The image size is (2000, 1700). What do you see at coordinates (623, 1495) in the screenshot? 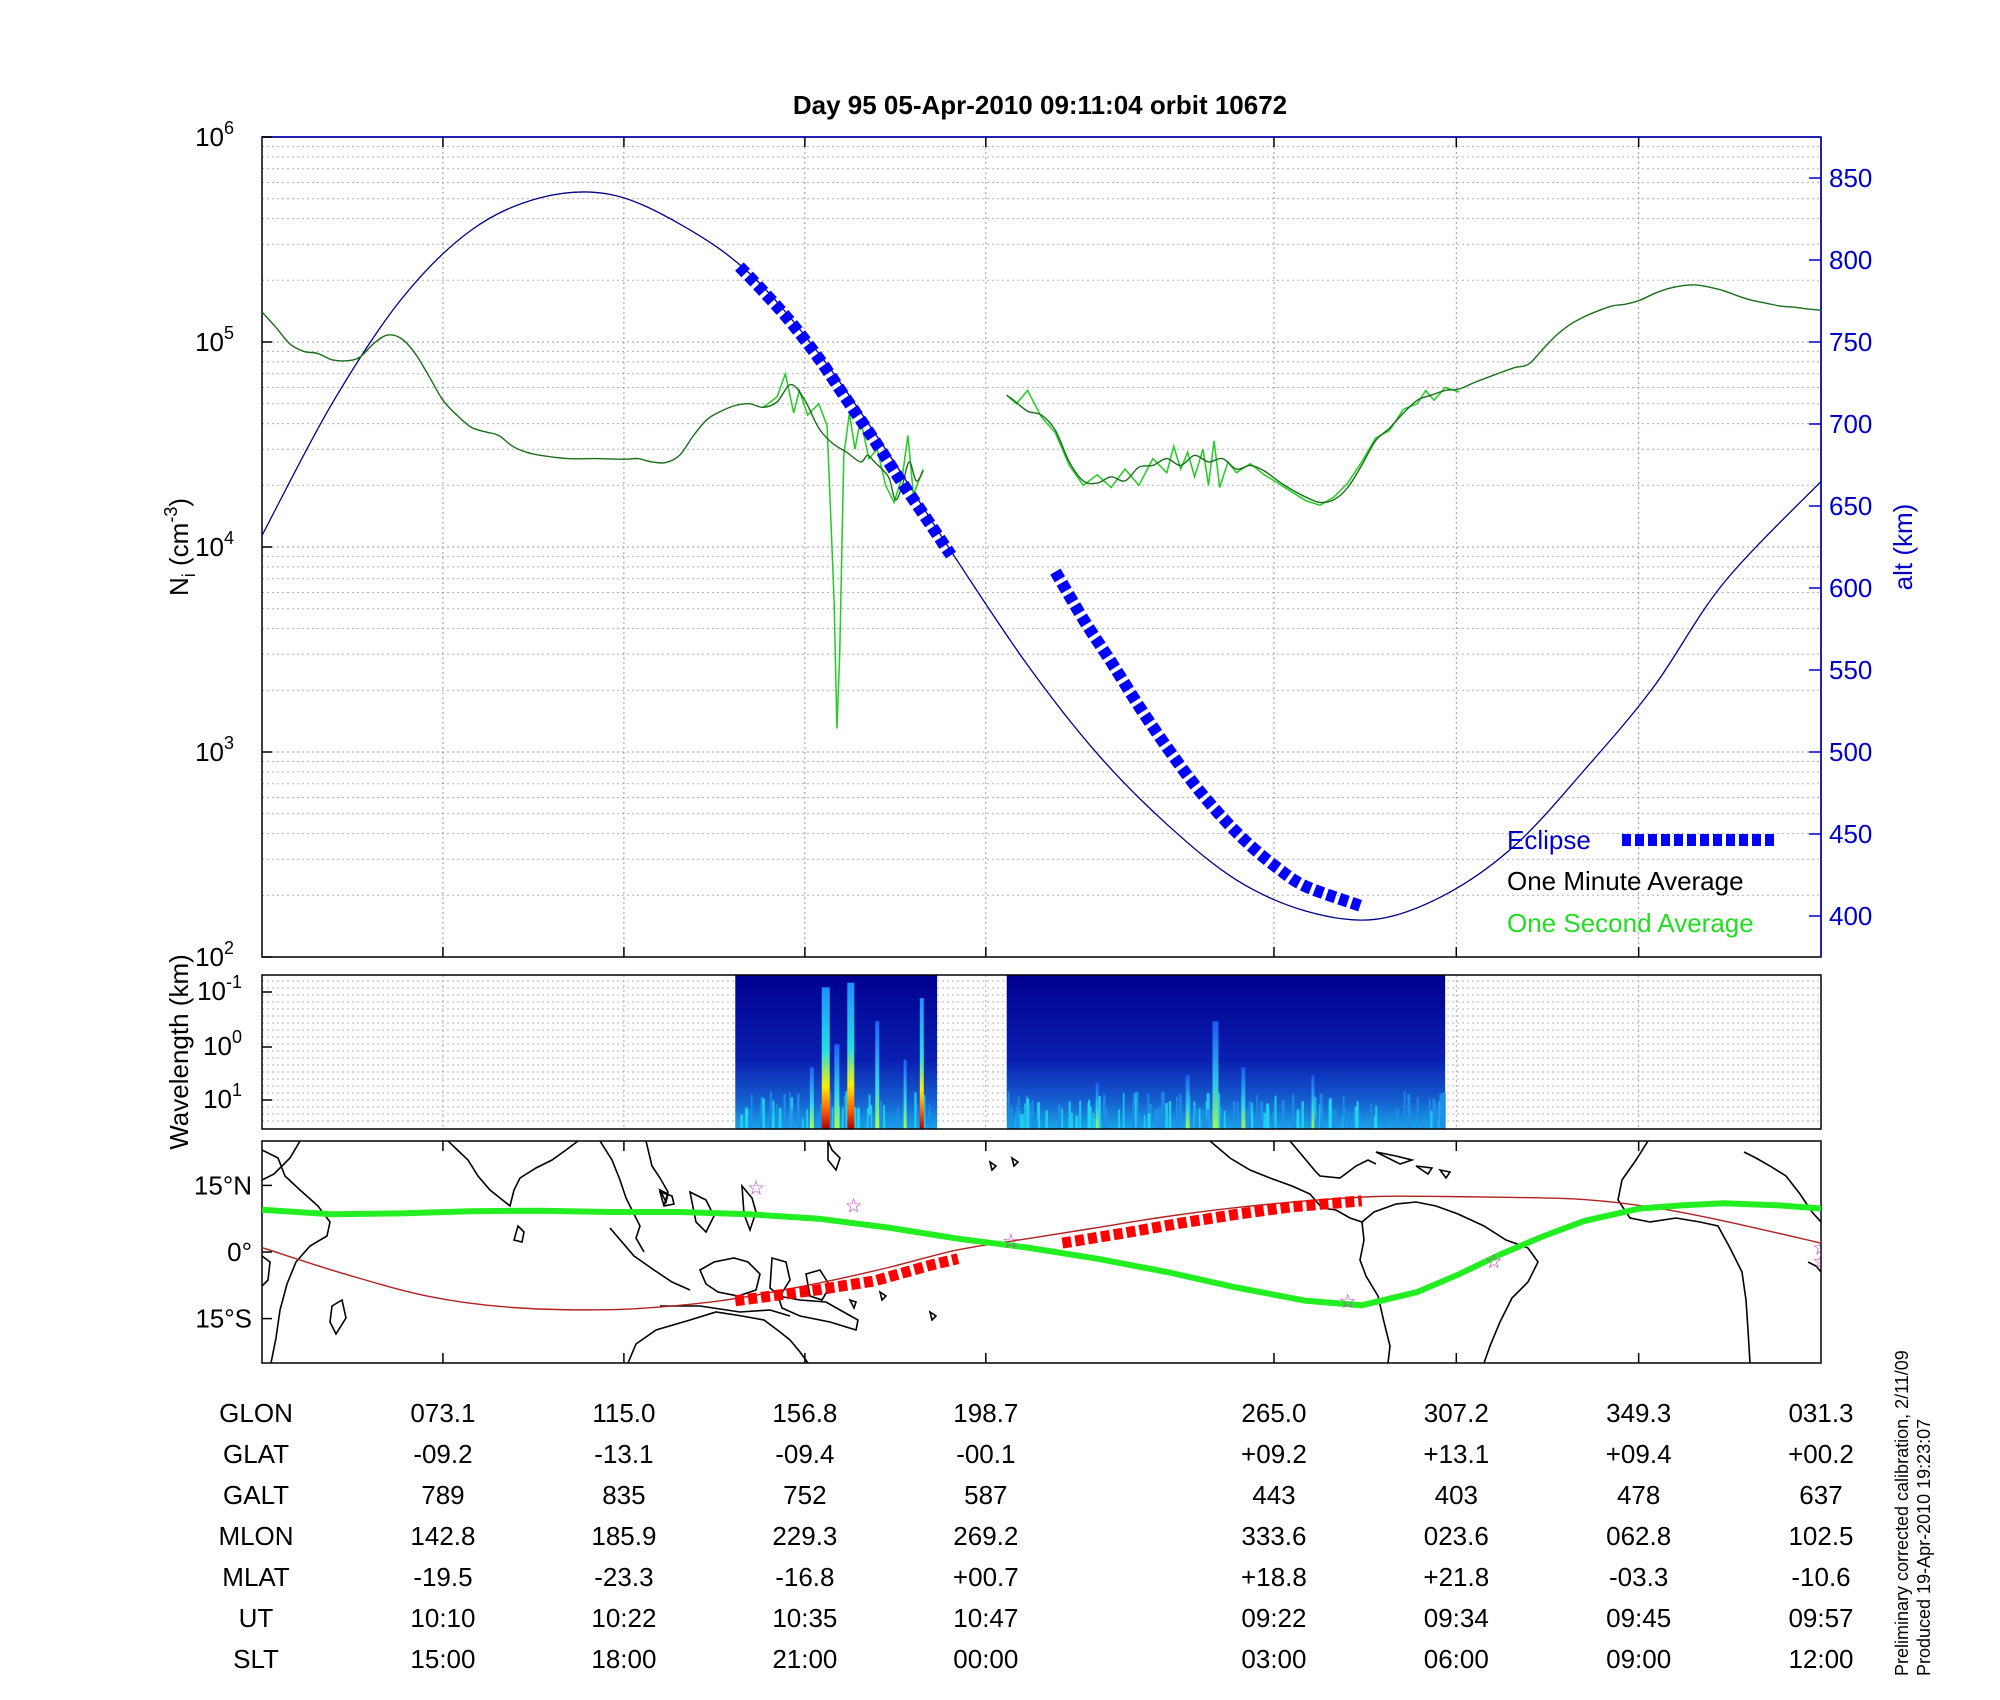
I see `table-cell: 835` at bounding box center [623, 1495].